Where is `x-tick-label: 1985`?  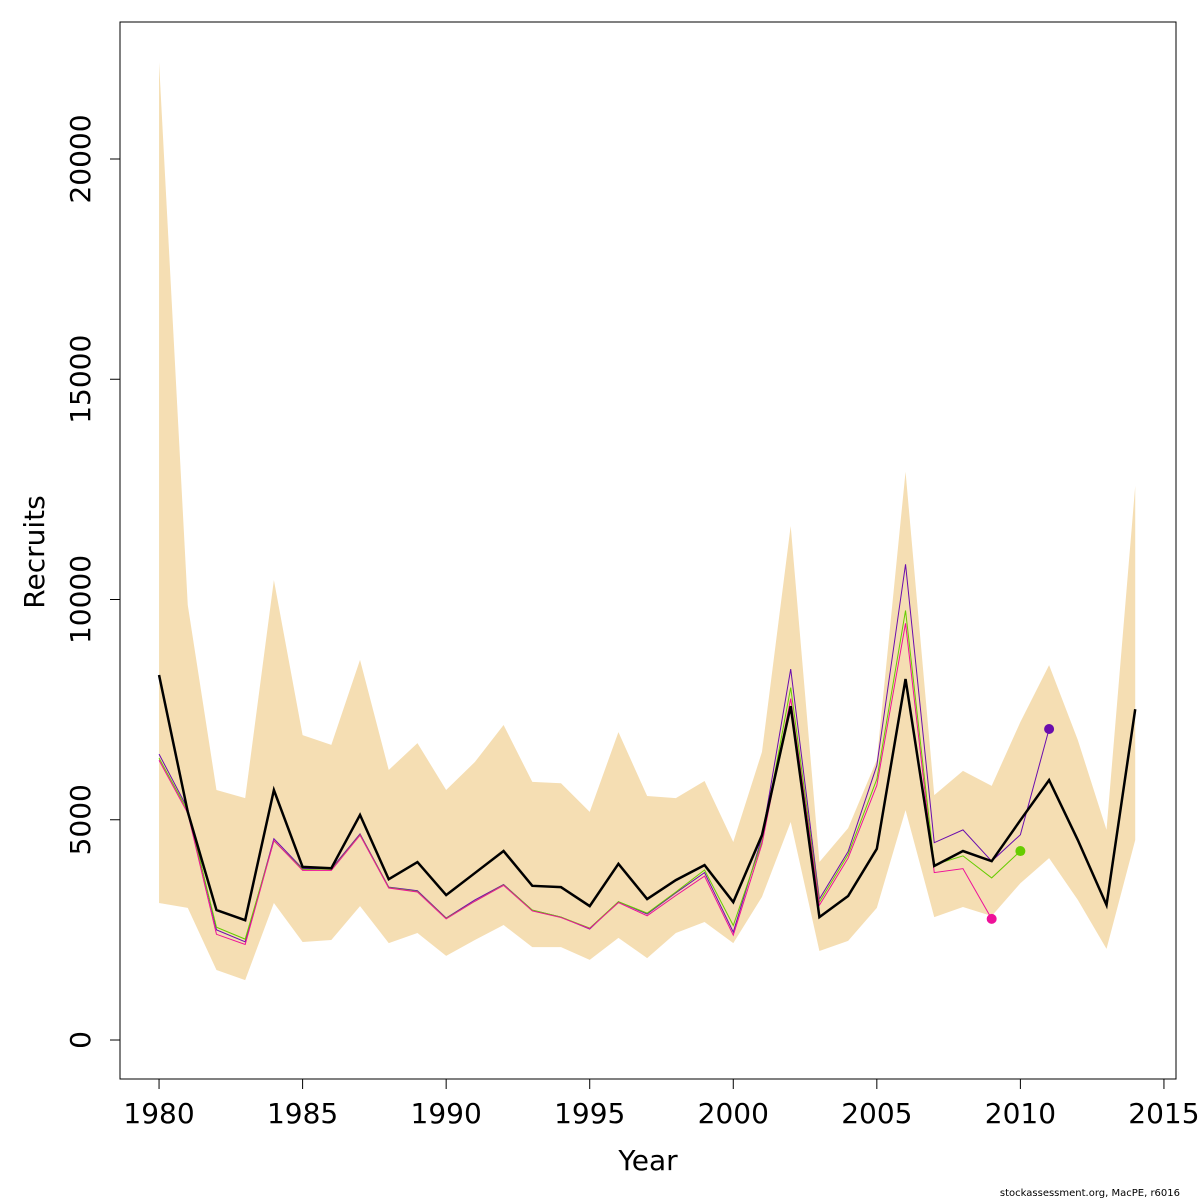
x-tick-label: 1985 is located at coordinates (302, 1113).